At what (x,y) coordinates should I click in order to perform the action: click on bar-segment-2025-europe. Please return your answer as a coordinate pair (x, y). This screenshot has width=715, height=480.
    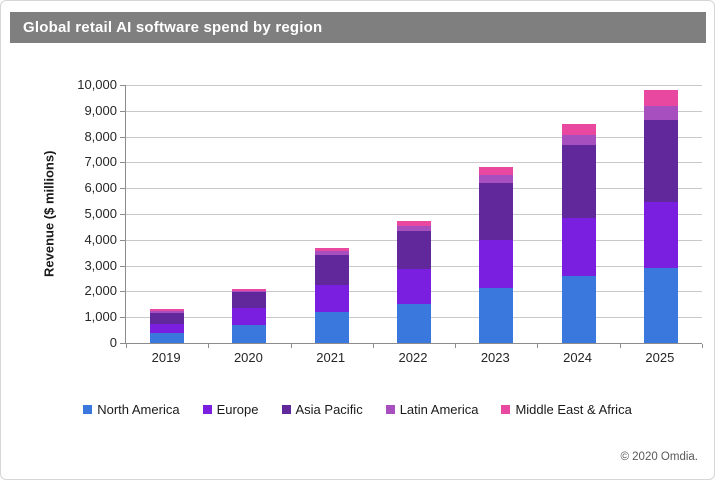
    Looking at the image, I should click on (660, 235).